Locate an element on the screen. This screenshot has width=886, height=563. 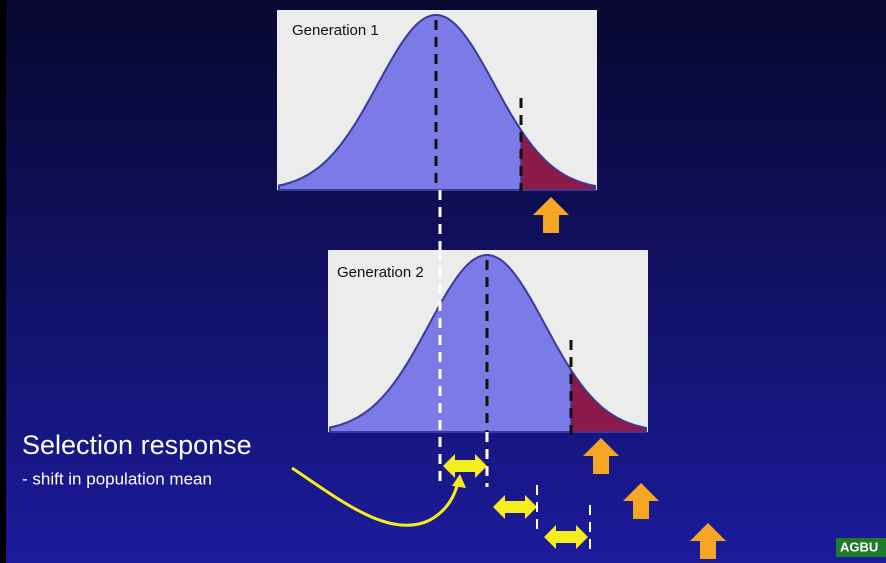
caption-subtitle: - shift in population mean is located at coordinates (117, 478).